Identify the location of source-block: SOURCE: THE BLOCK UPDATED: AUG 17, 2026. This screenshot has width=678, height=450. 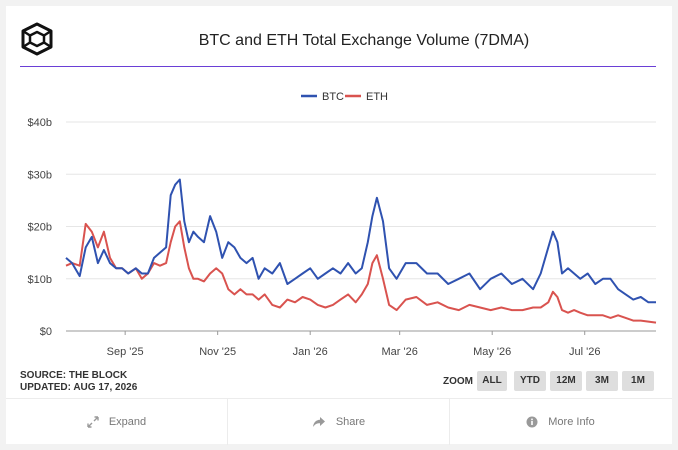
(78, 382).